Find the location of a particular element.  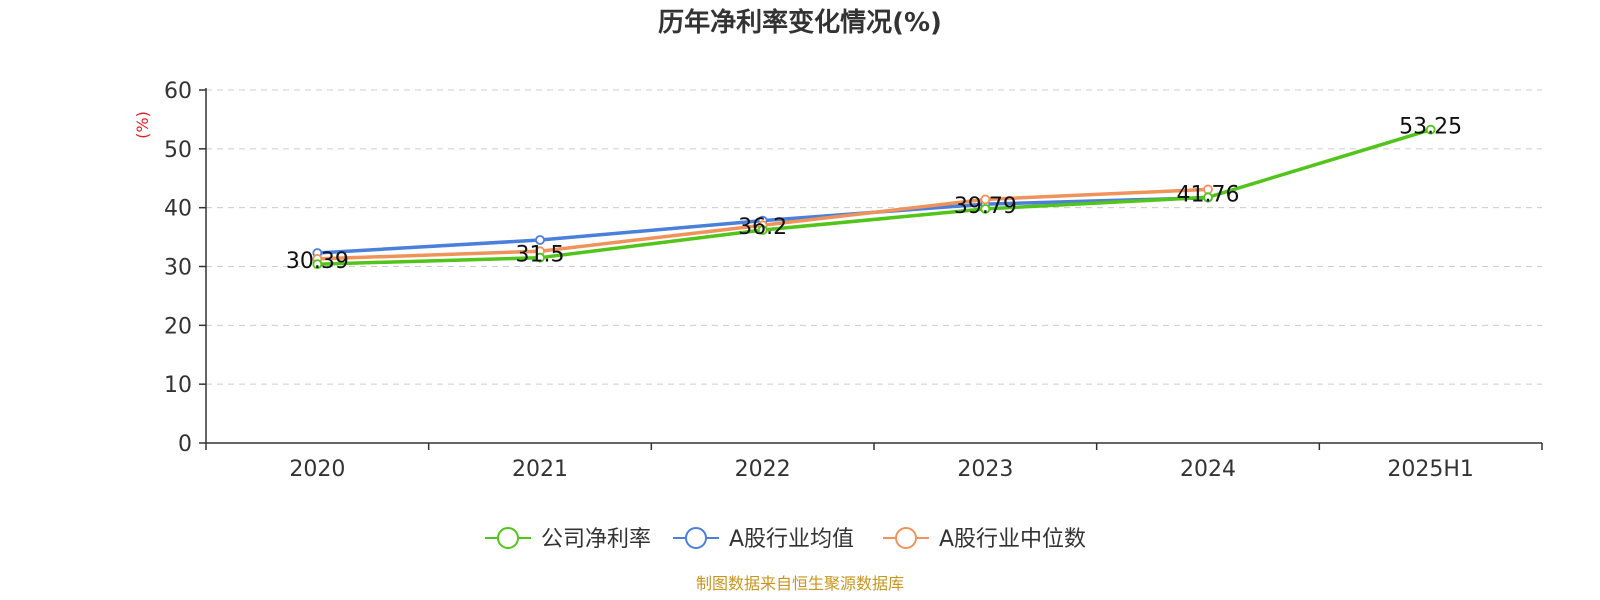

data-label: 41.76 is located at coordinates (1208, 194).